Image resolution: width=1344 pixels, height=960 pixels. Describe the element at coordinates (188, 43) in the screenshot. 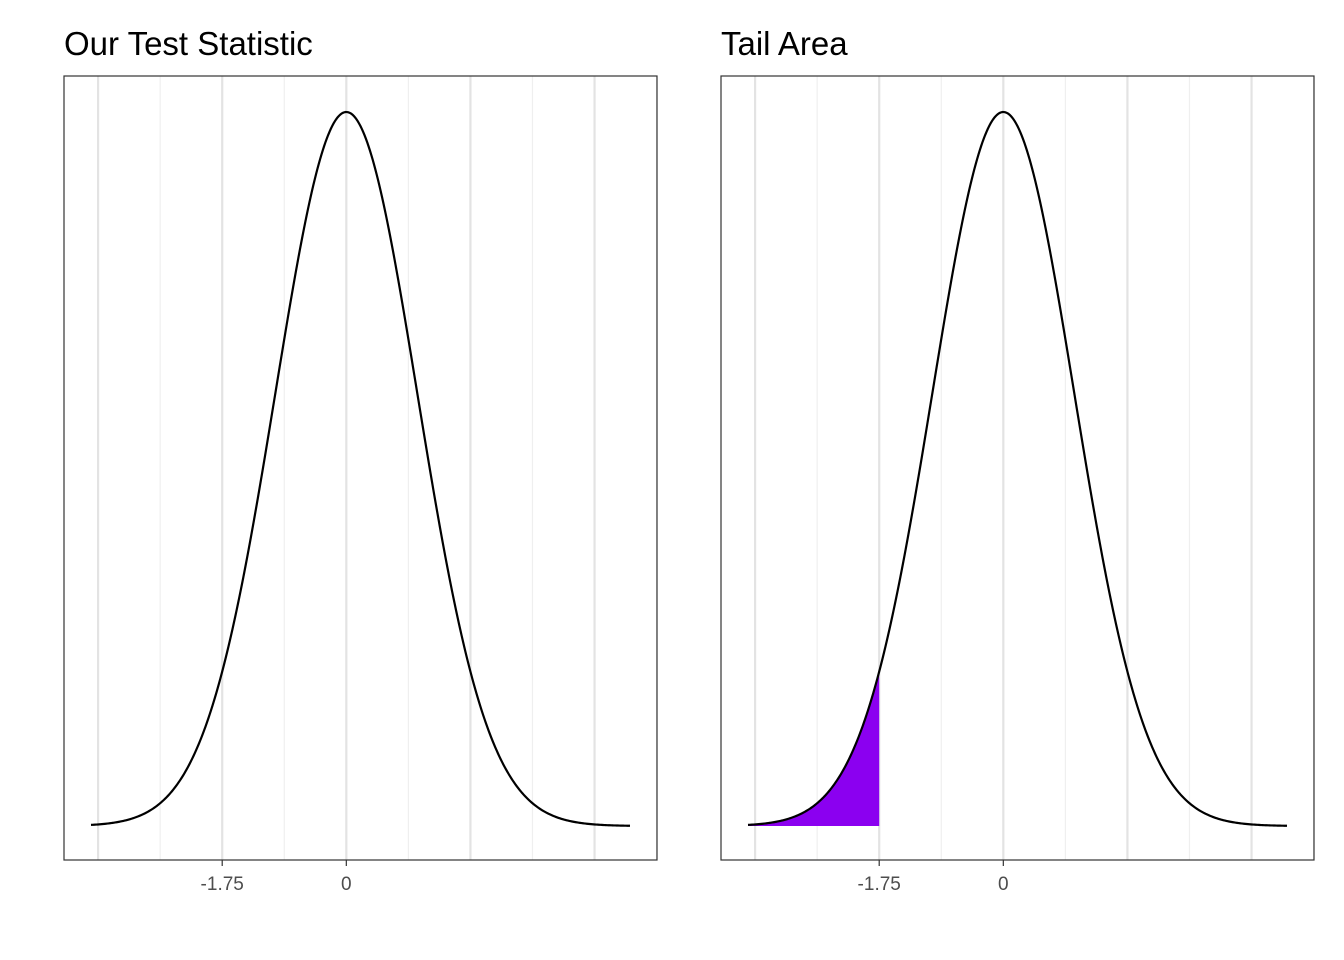

I see `panel-title: Our Test Statistic` at that location.